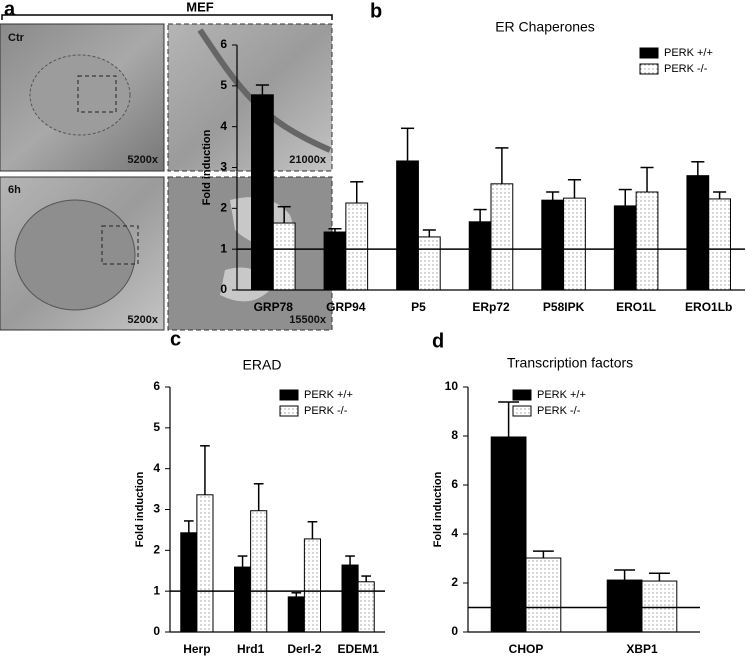  I want to click on bracket, so click(167, 17).